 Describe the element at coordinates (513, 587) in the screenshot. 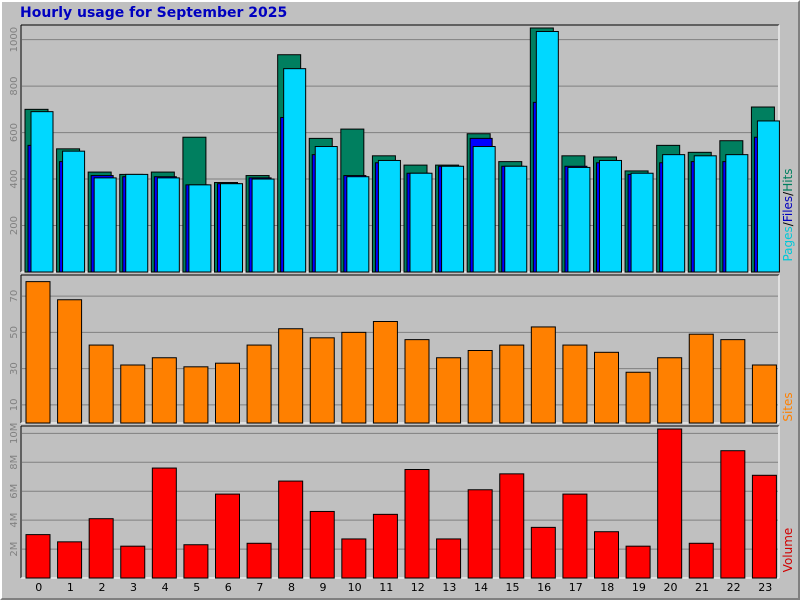

I see `x-tick-label: 15` at that location.